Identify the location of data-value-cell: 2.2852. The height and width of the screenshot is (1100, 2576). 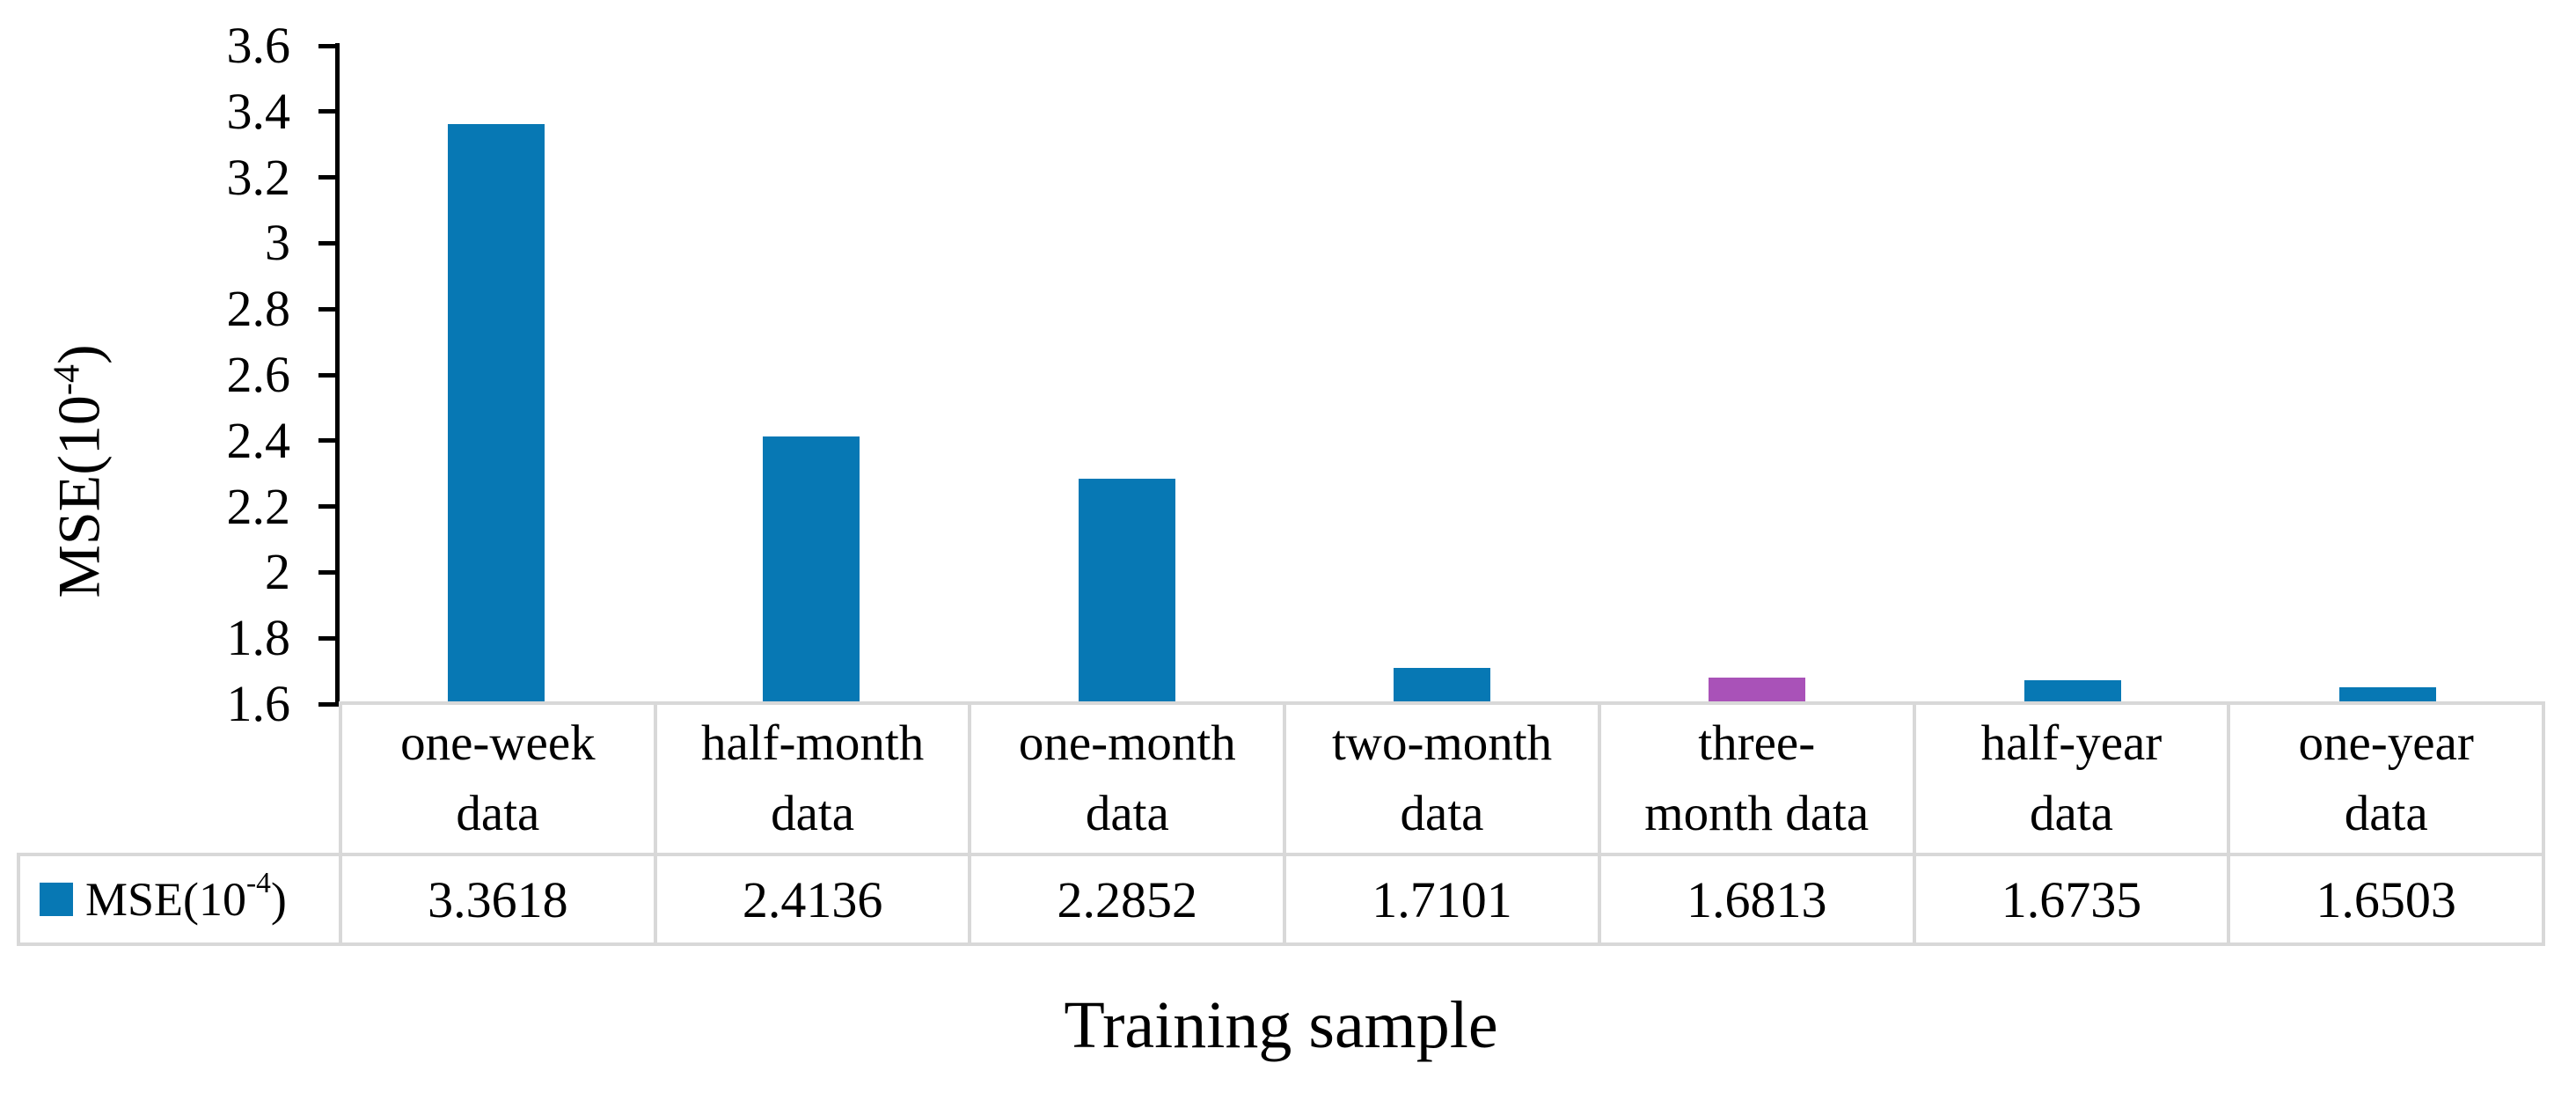
(1125, 899).